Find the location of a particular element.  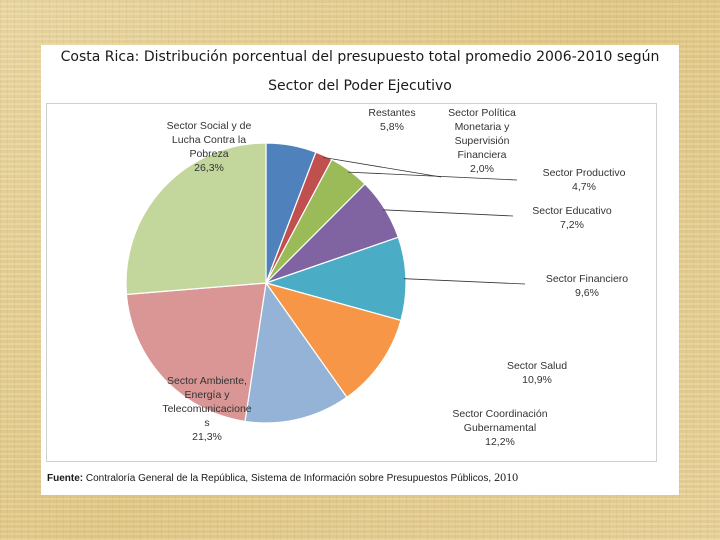

slice-name-line: s is located at coordinates (207, 423).